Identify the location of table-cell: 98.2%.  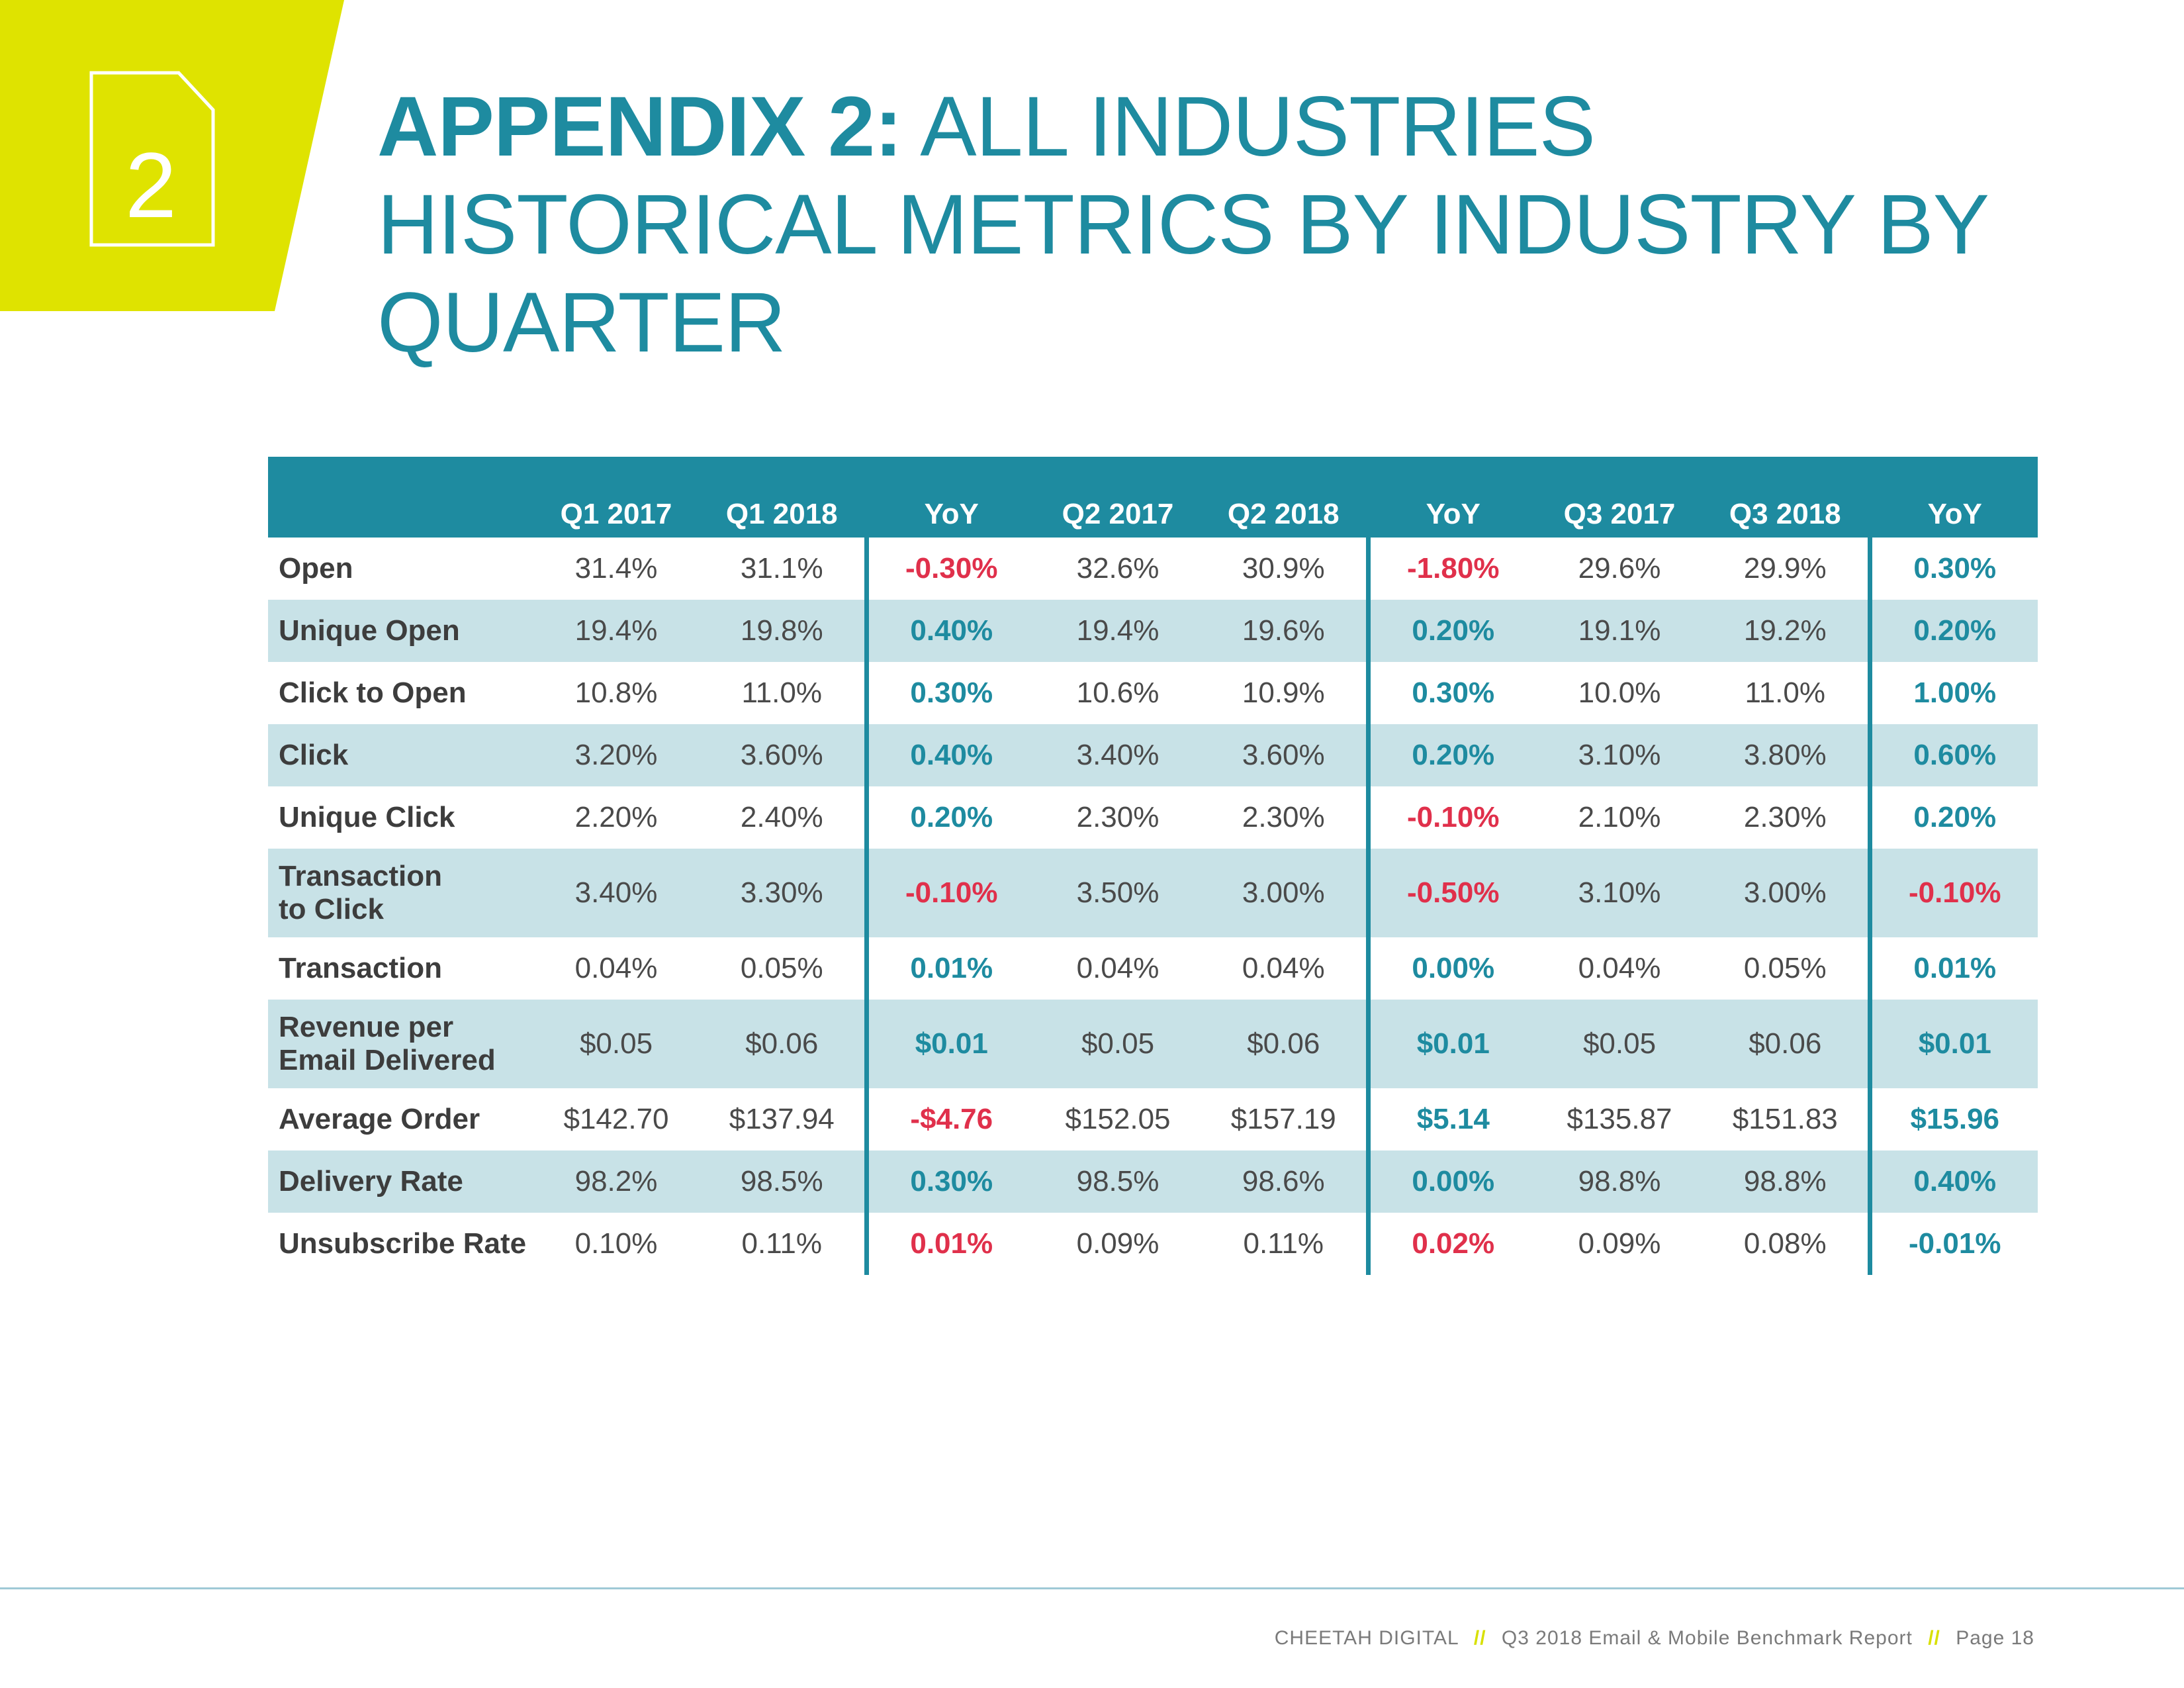
(616, 1181).